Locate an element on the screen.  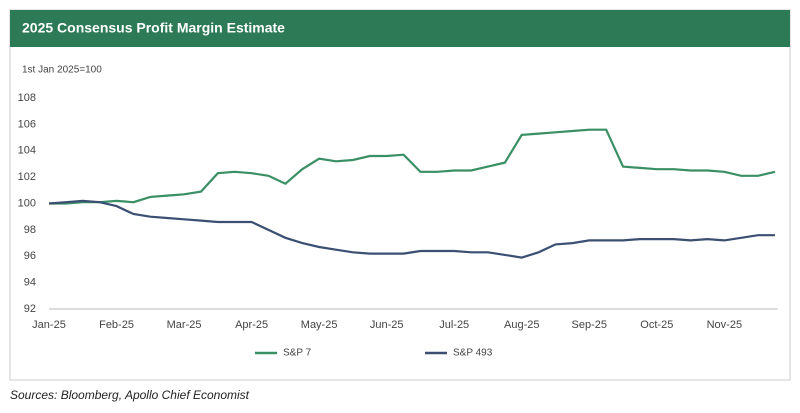
x-tick-label: May-25 is located at coordinates (319, 325).